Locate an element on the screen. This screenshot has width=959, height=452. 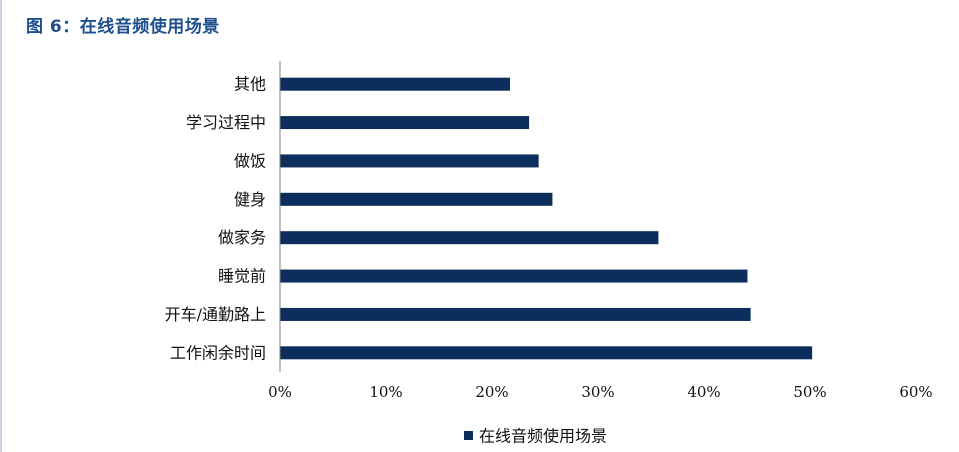
legend-label: 在线音频使用场景 is located at coordinates (543, 436).